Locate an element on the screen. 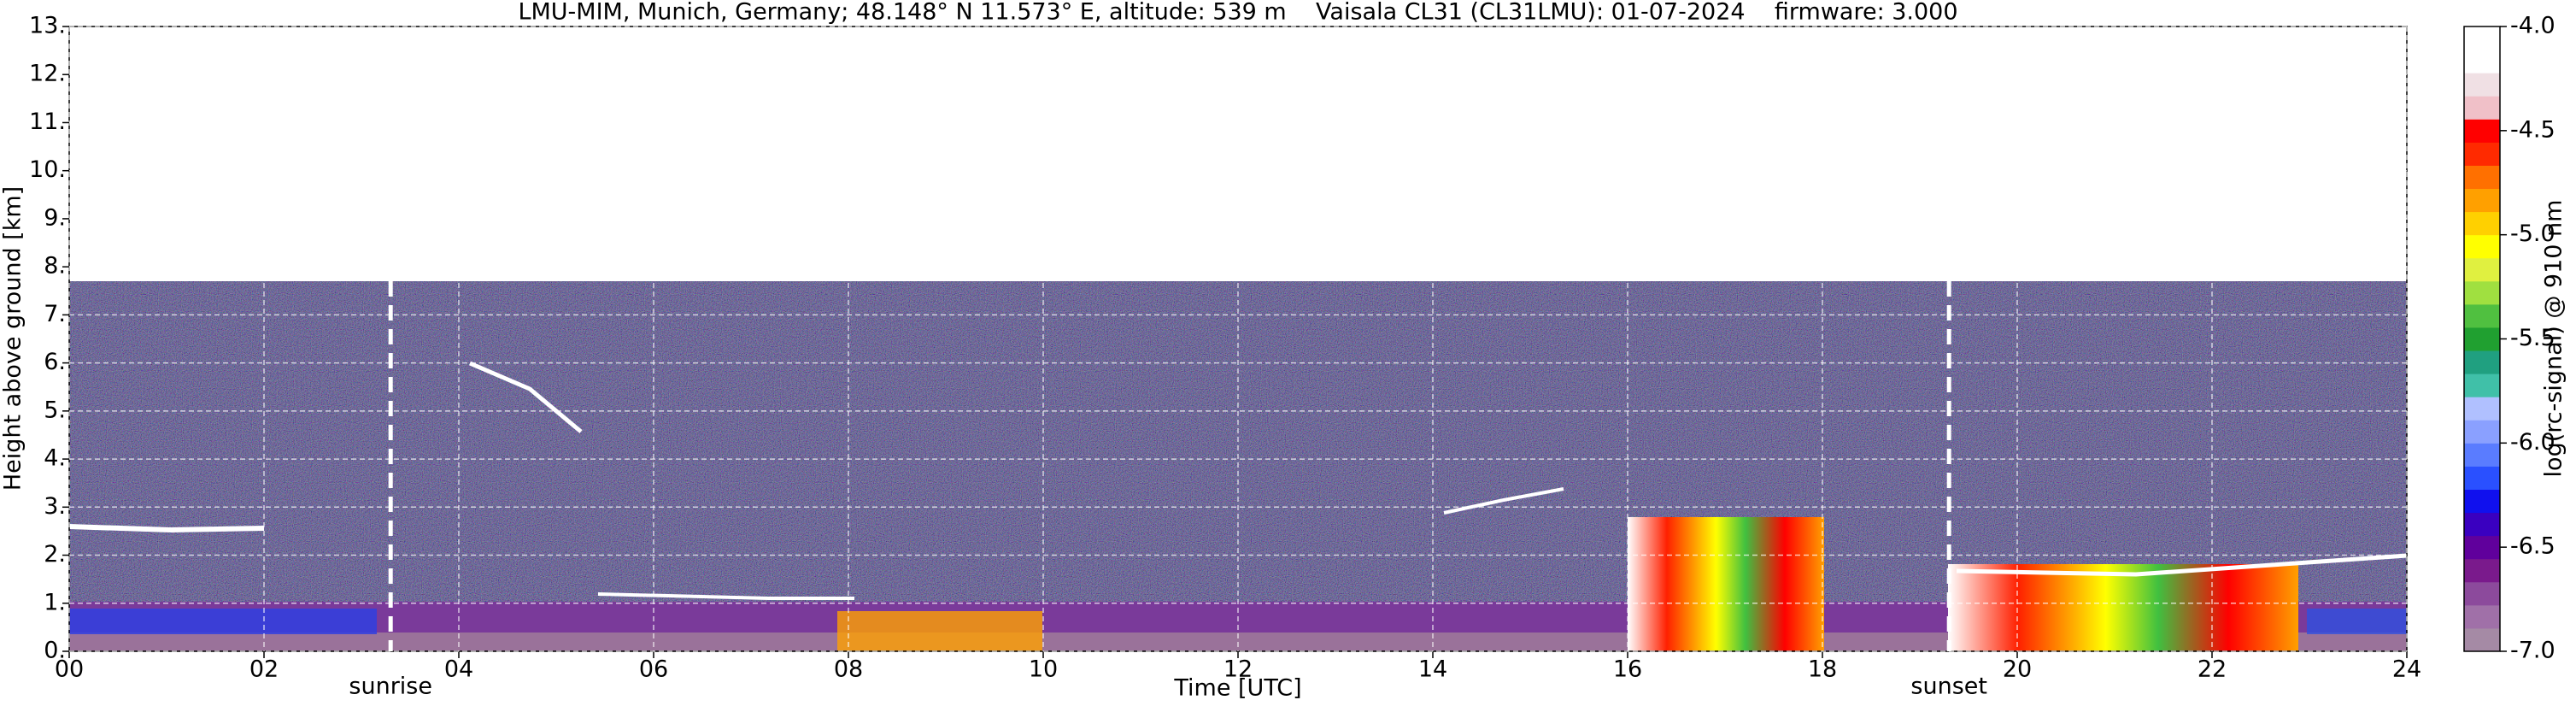 Image resolution: width=2576 pixels, height=706 pixels. y-tick-label: 13. is located at coordinates (47, 26).